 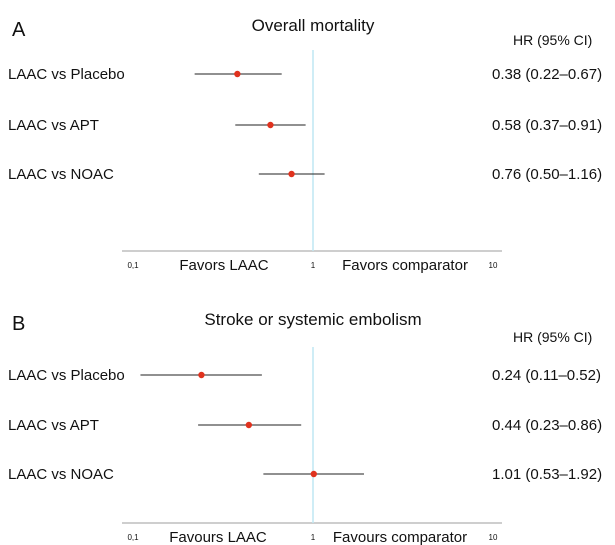 I want to click on favors-left-label: Favors LAAC, so click(x=223, y=265).